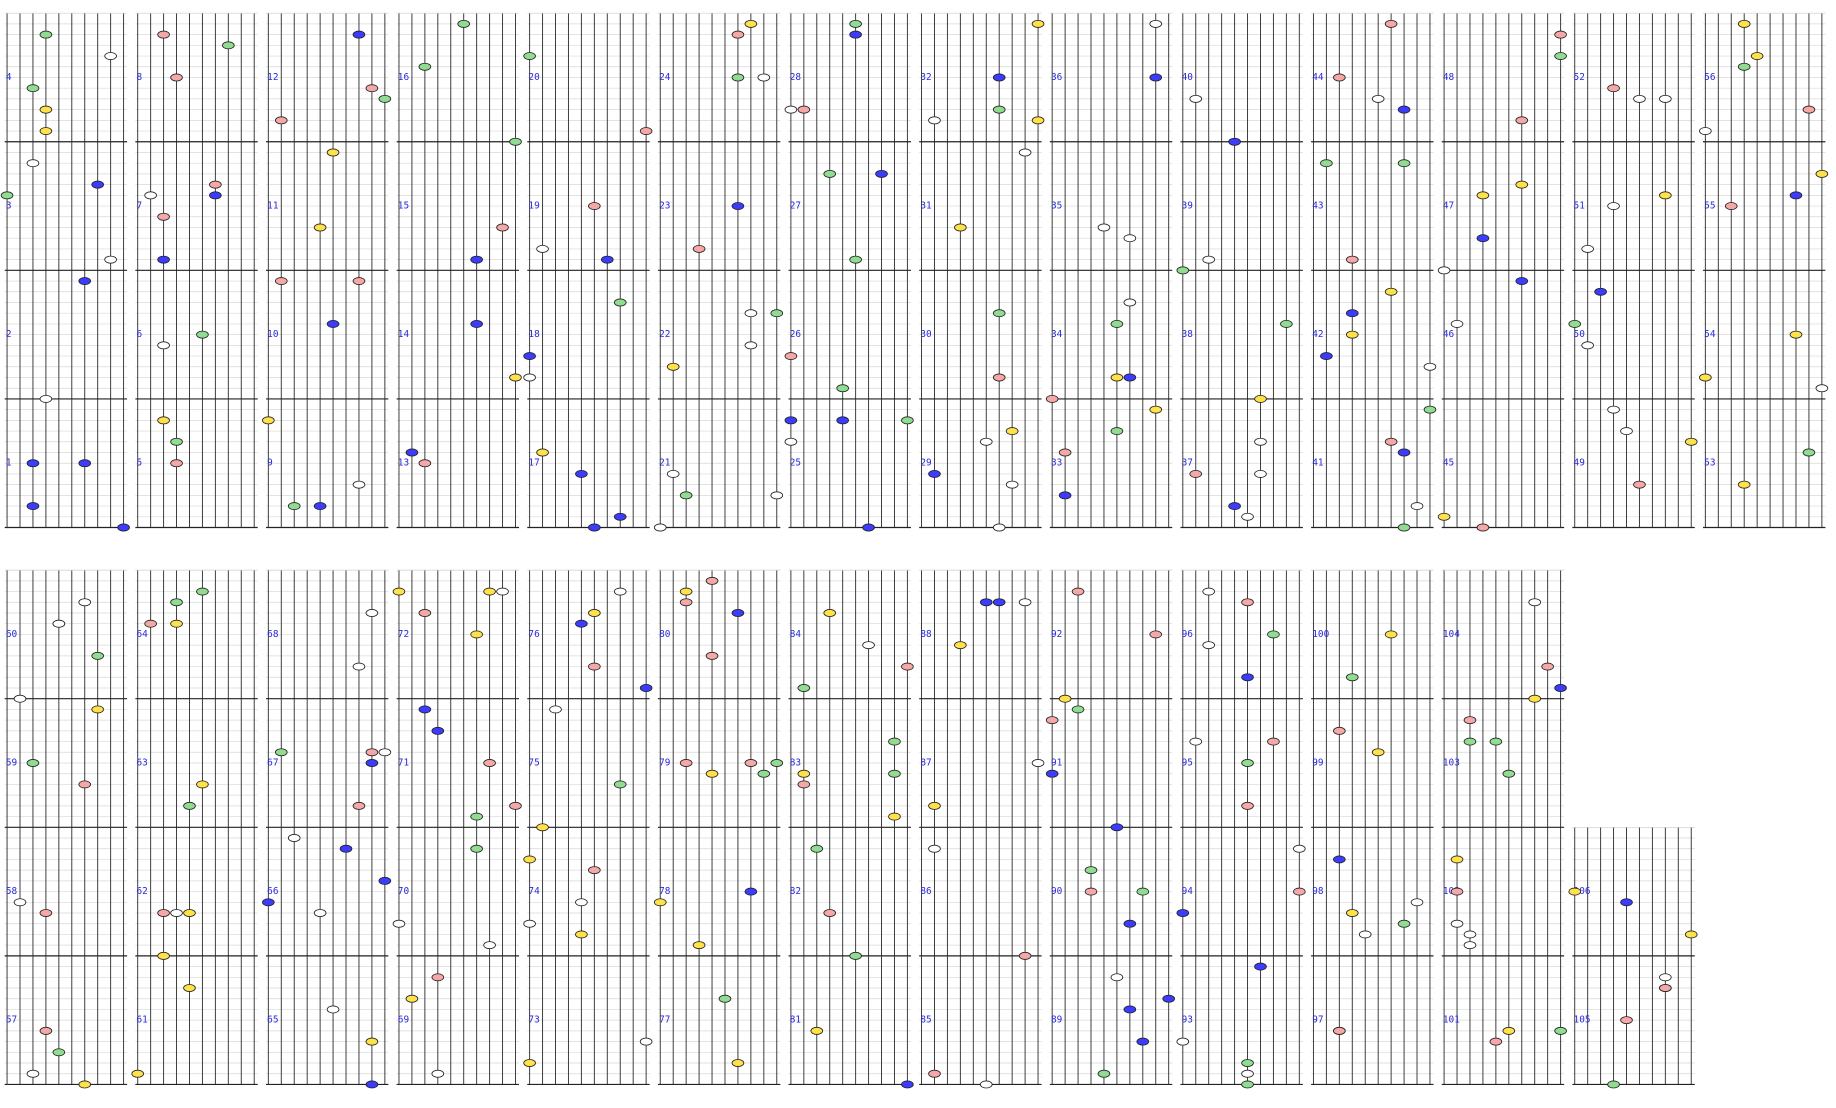 This screenshot has width=1836, height=1108. I want to click on measure-number: 33, so click(1056, 463).